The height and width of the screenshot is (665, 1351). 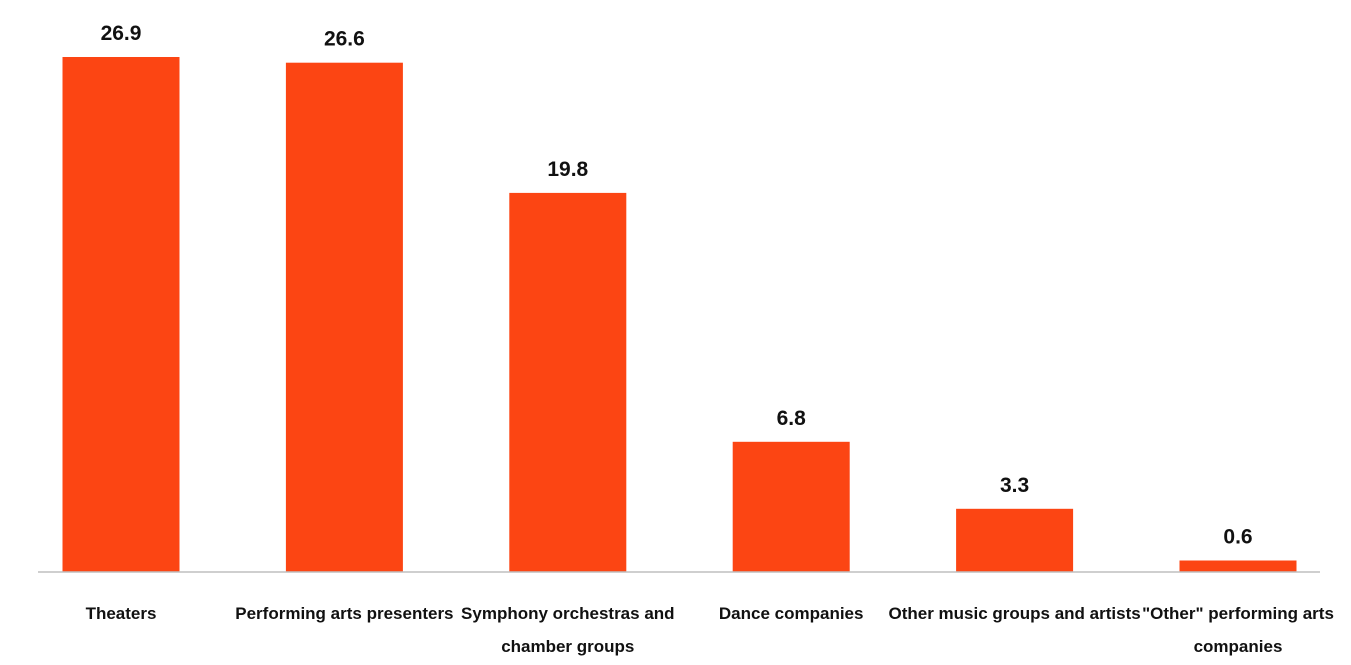 What do you see at coordinates (1237, 537) in the screenshot?
I see `data-label: 0.6` at bounding box center [1237, 537].